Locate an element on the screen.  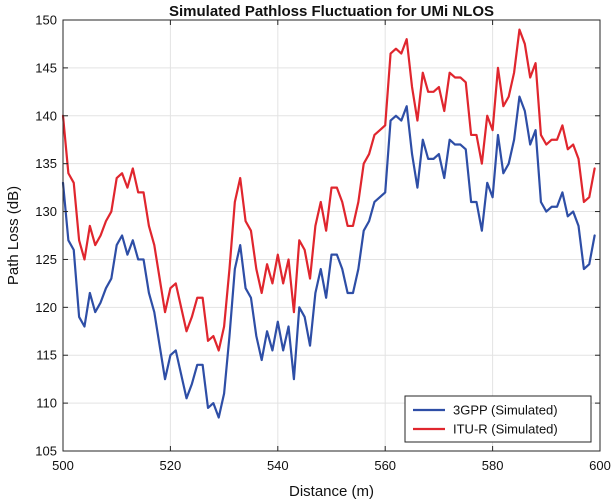
x-axis-label: Distance (m) is located at coordinates (331, 491).